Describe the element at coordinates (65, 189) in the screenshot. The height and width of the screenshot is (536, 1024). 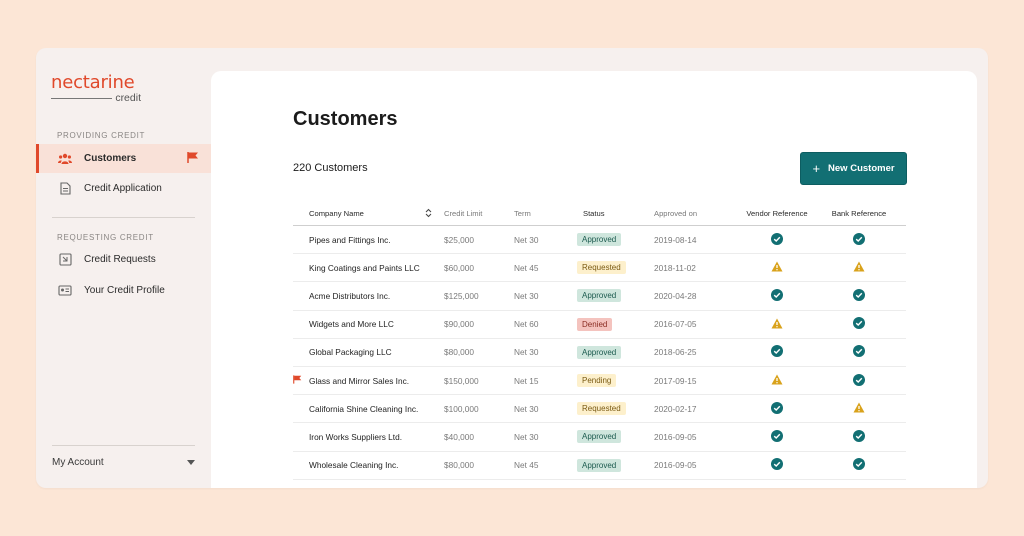
I see `document-icon` at that location.